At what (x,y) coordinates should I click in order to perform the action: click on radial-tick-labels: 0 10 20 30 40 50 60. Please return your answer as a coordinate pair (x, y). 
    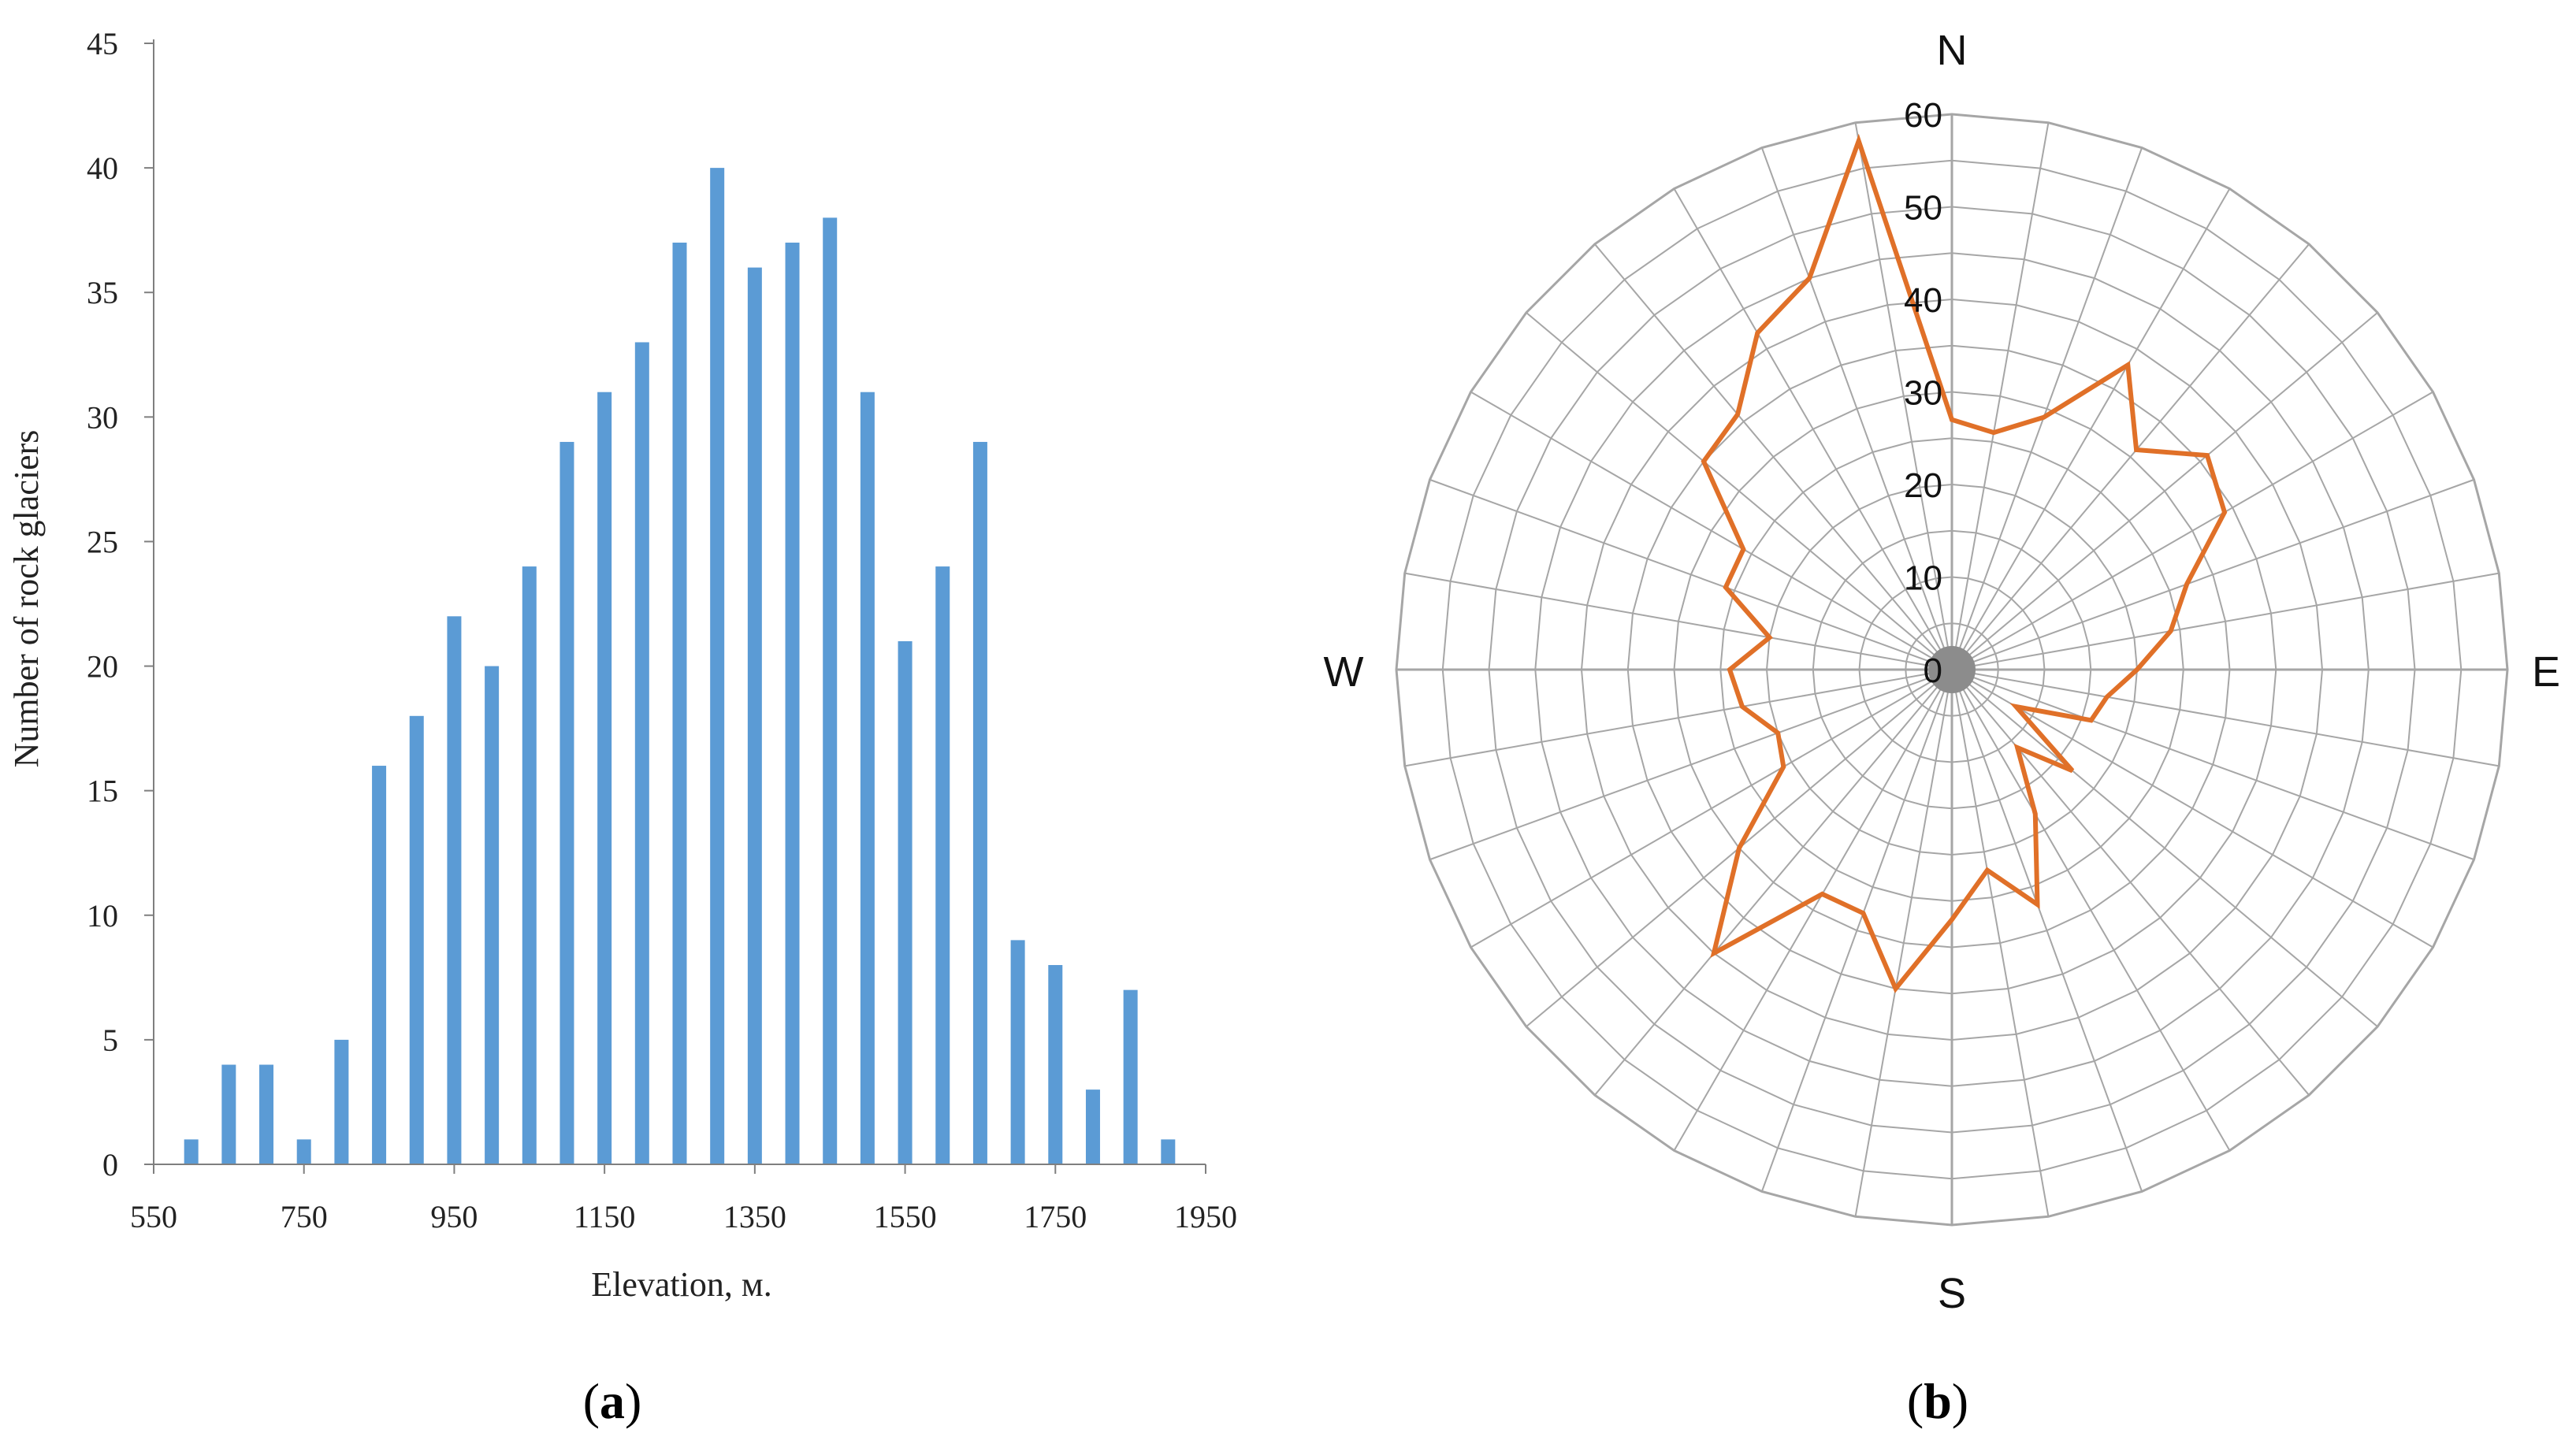
    Looking at the image, I should click on (1923, 393).